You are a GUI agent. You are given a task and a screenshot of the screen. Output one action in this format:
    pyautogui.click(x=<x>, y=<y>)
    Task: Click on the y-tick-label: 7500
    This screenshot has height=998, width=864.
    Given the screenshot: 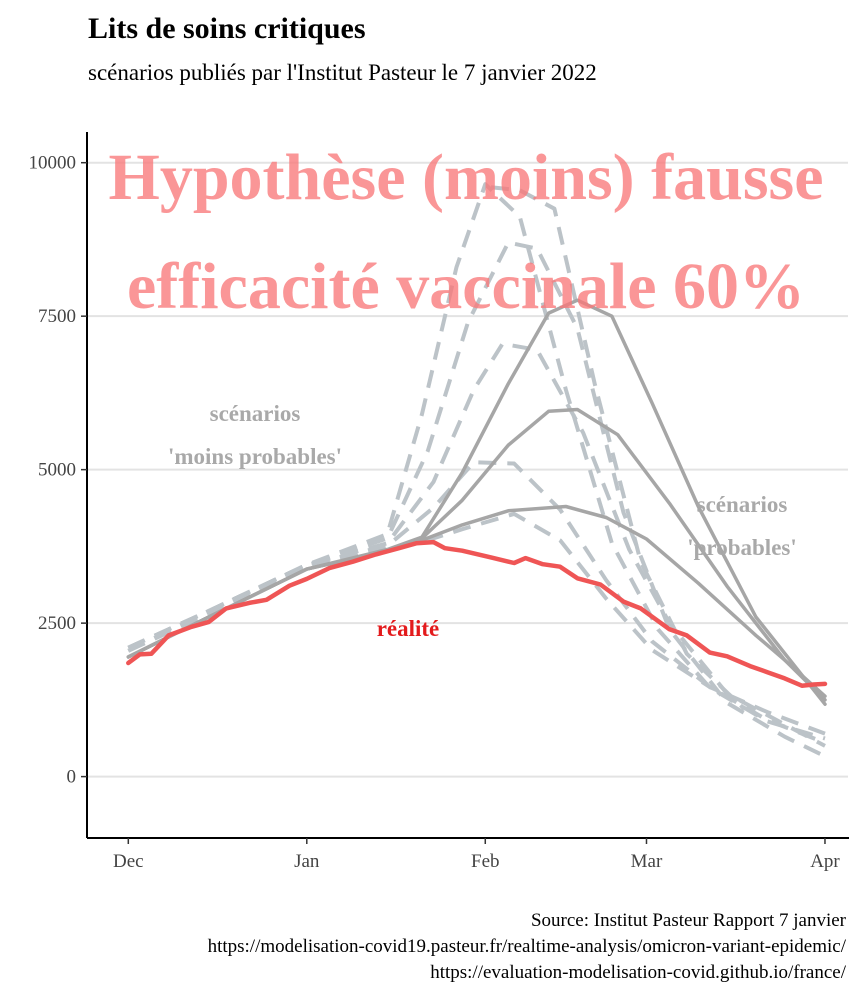 What is the action you would take?
    pyautogui.click(x=57, y=316)
    